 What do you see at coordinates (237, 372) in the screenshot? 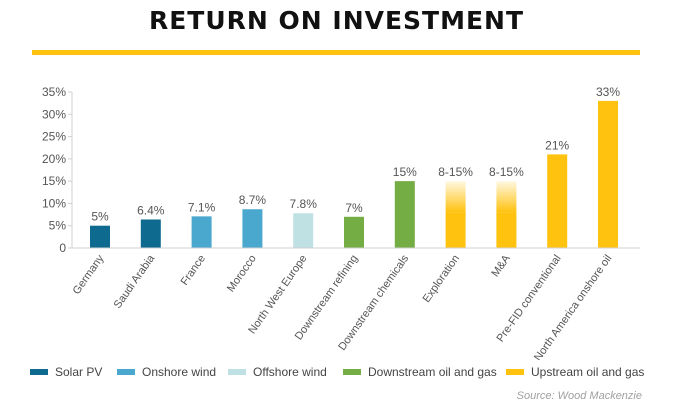
I see `legend-swatch-offshore-wind` at bounding box center [237, 372].